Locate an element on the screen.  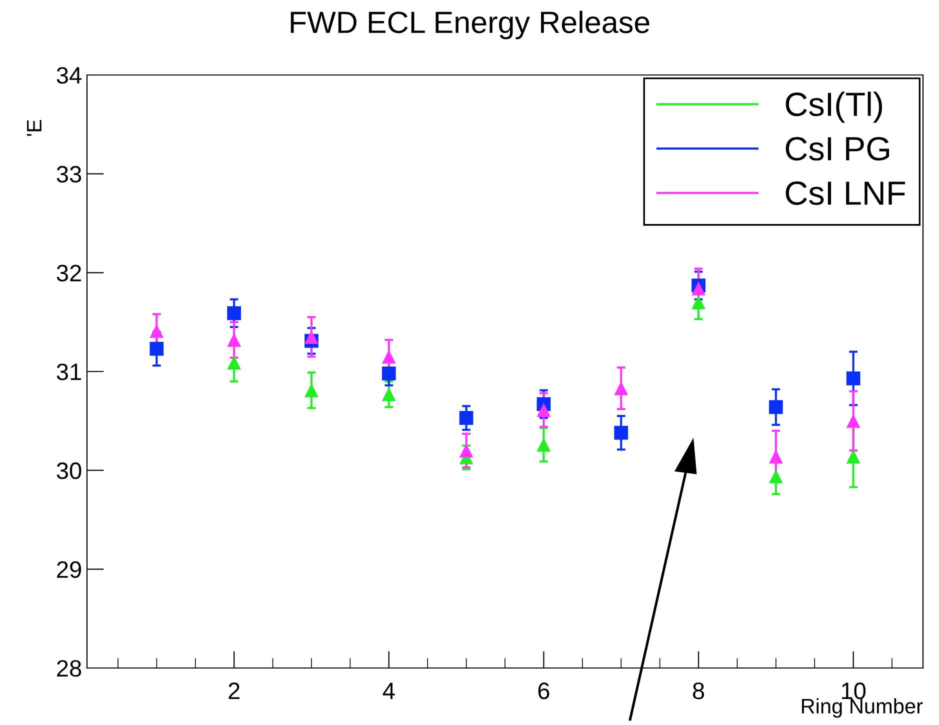
y-tick-label: 29 is located at coordinates (69, 569).